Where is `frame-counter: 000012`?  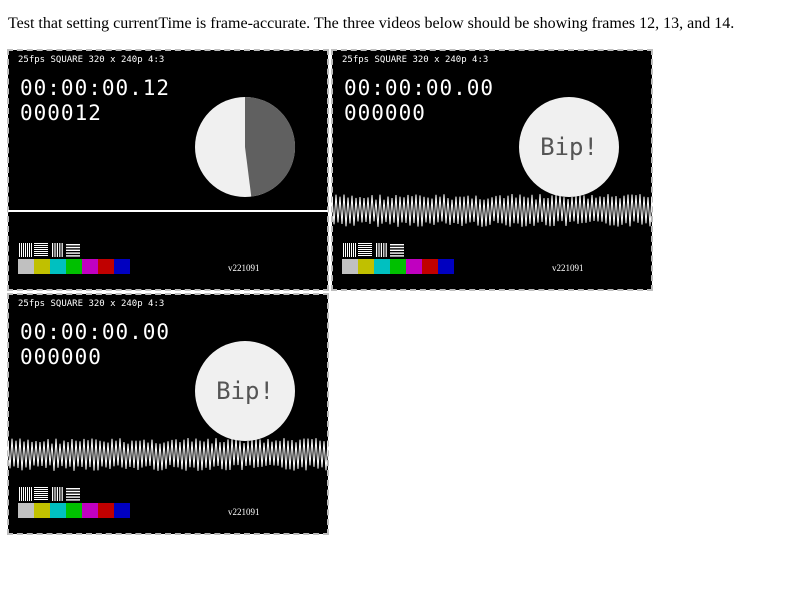 frame-counter: 000012 is located at coordinates (61, 113).